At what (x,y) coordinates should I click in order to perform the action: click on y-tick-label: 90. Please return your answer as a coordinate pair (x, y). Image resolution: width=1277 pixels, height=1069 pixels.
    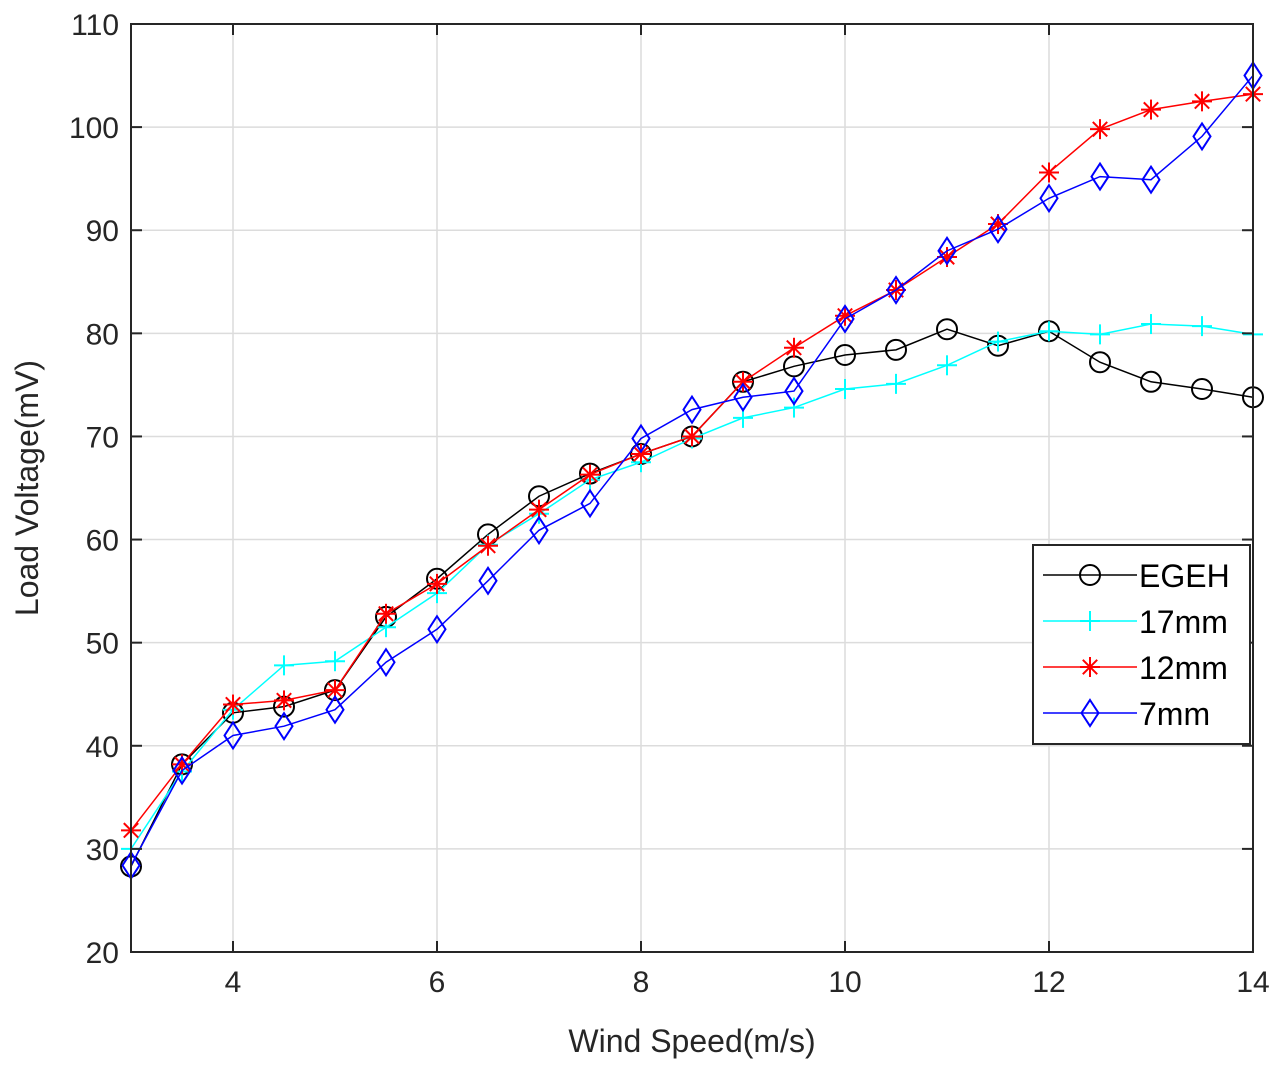
    Looking at the image, I should click on (102, 231).